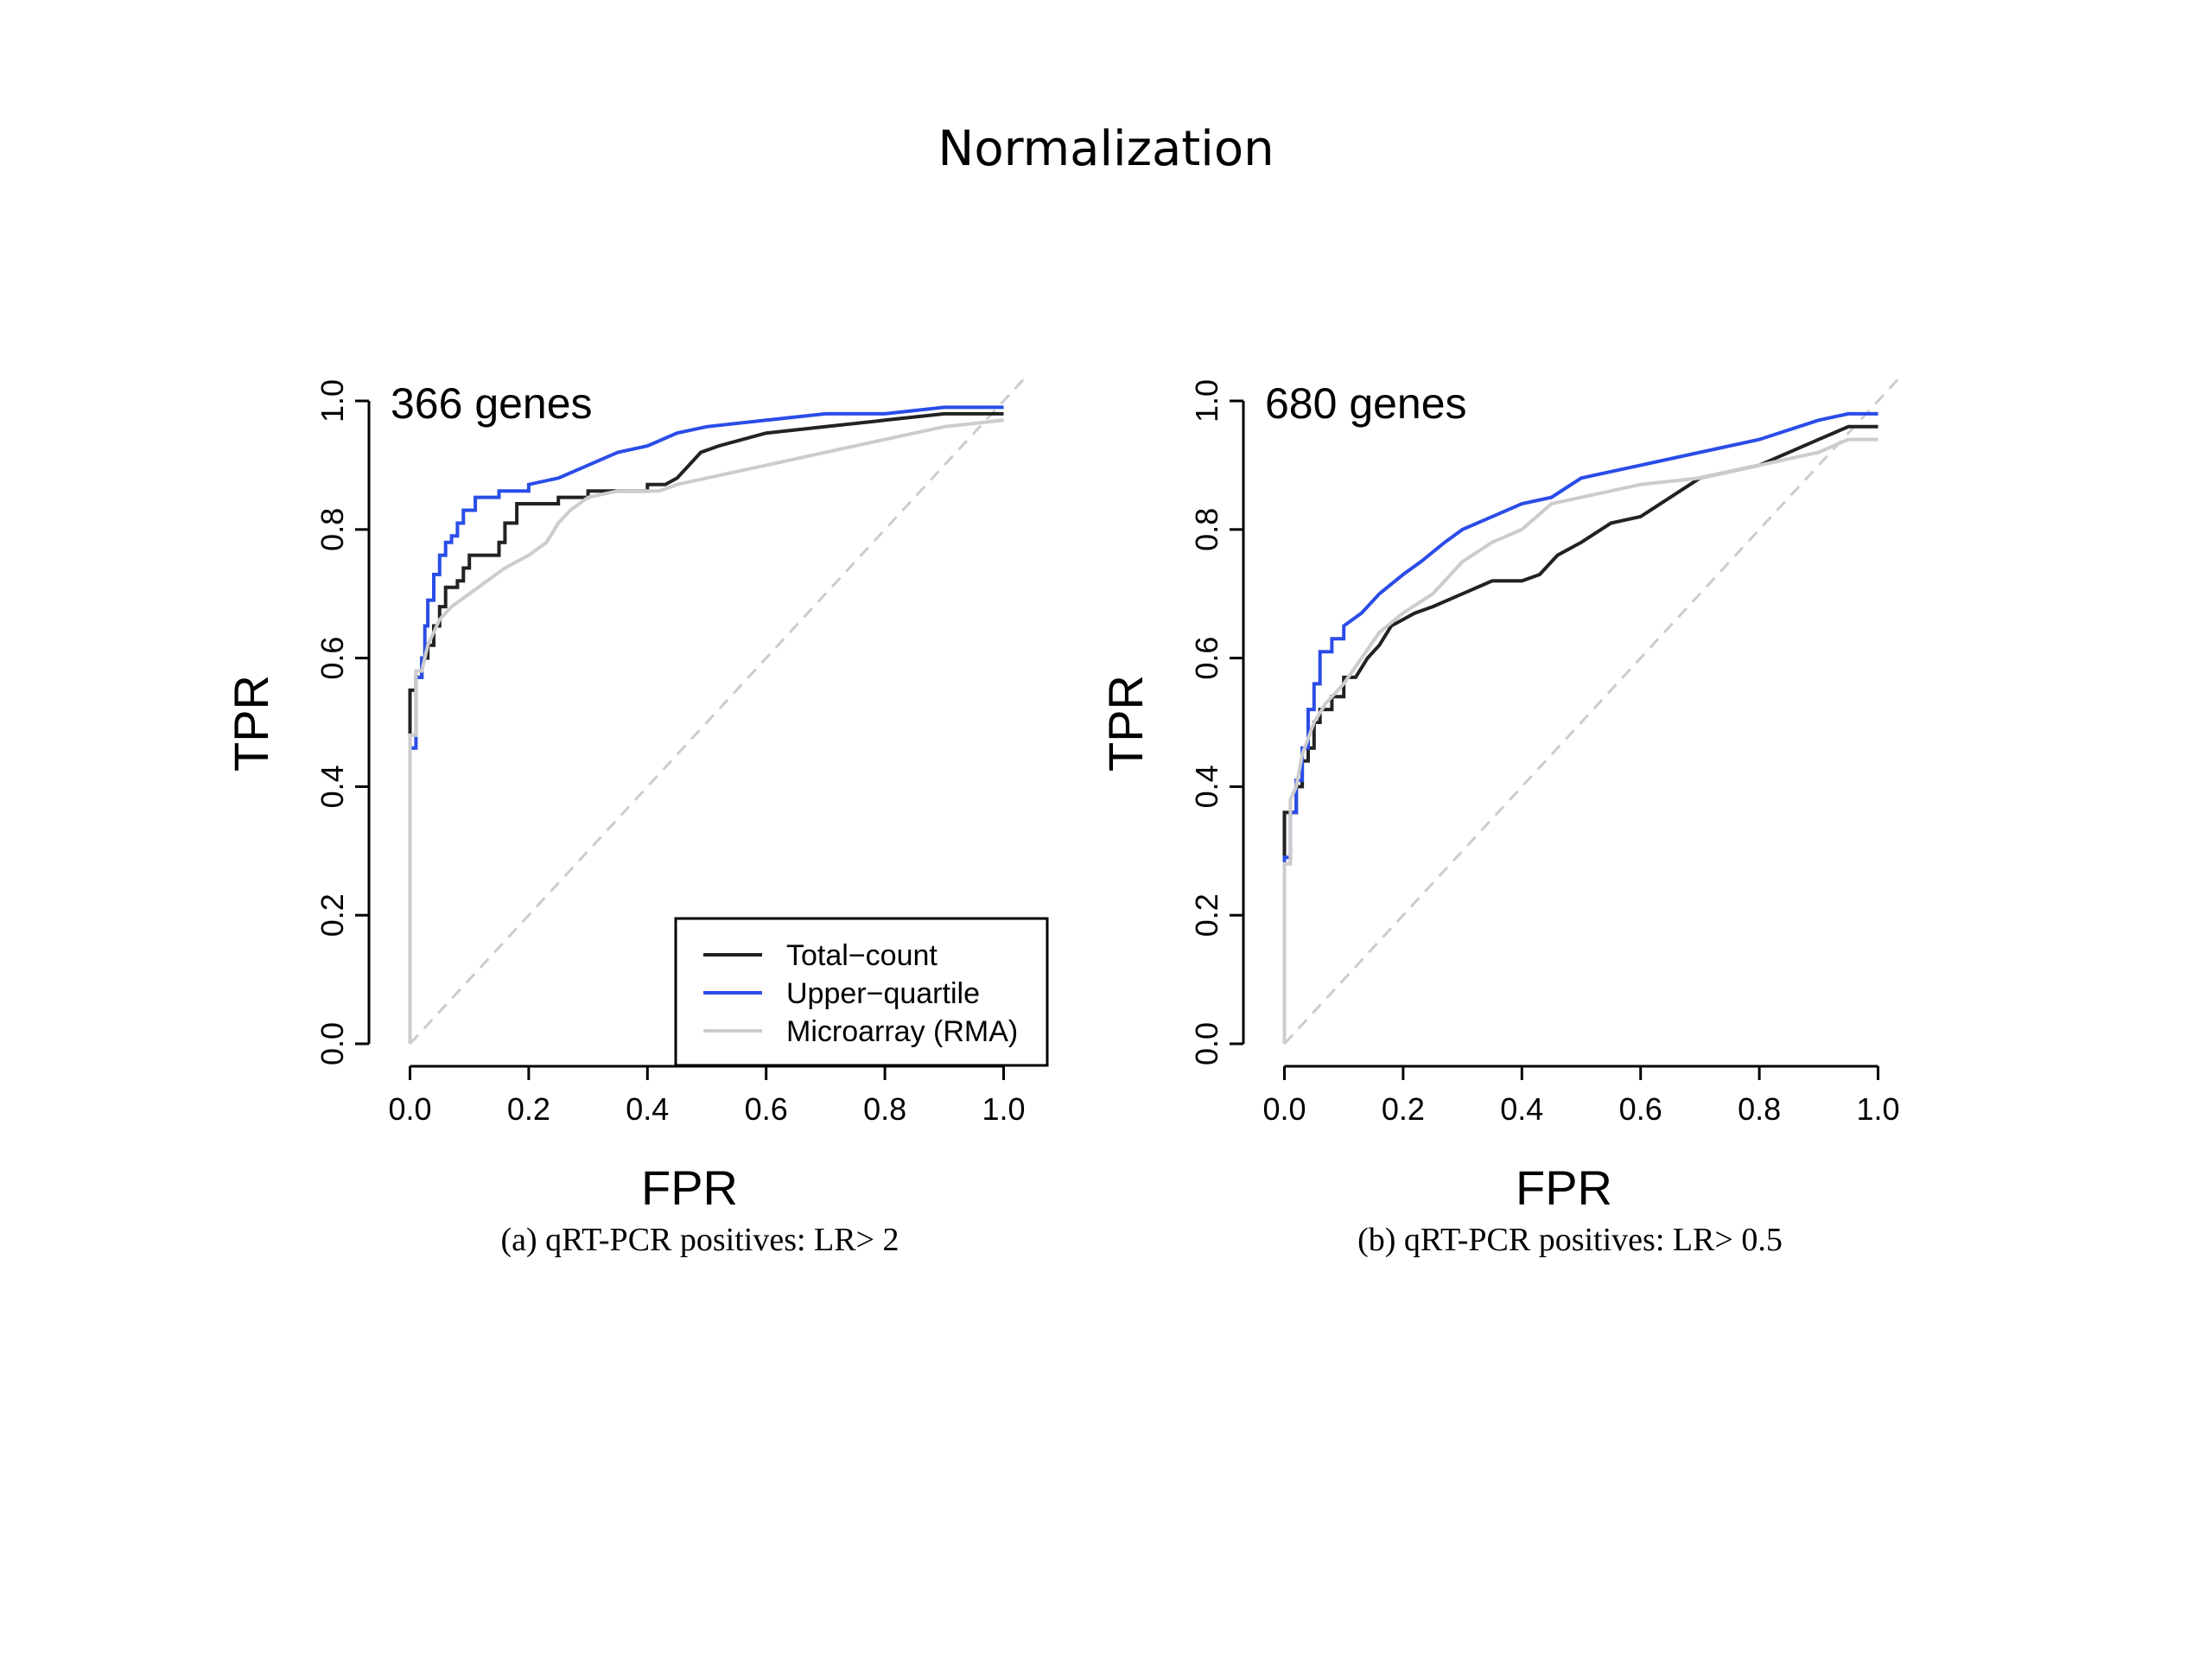 This screenshot has width=2212, height=1659. Describe the element at coordinates (1366, 403) in the screenshot. I see `gene-count-annotation: 680 genes` at that location.